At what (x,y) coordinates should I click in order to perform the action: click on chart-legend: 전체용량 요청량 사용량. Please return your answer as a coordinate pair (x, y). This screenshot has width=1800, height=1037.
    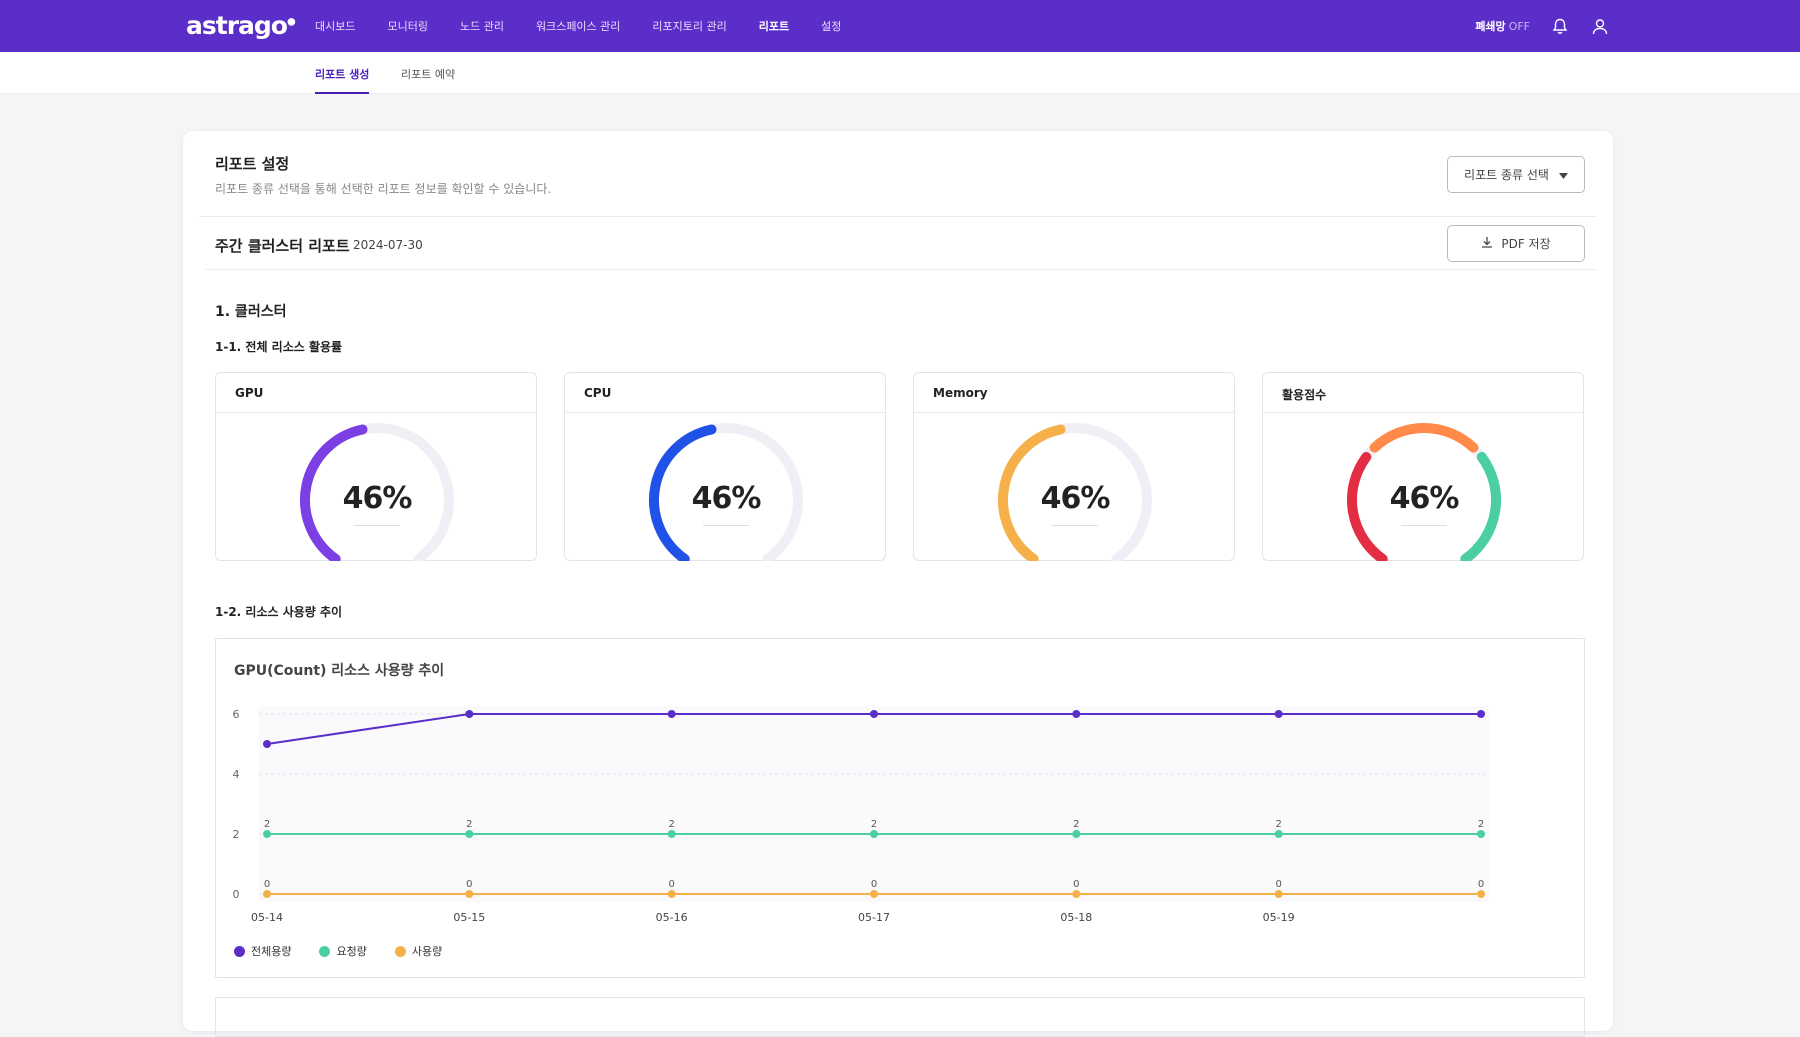
    Looking at the image, I should click on (338, 951).